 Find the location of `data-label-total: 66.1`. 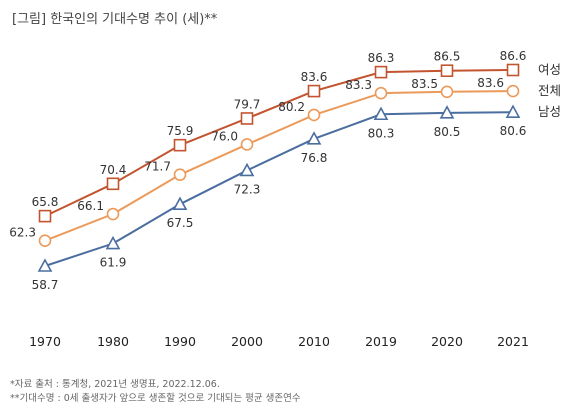

data-label-total: 66.1 is located at coordinates (90, 206).